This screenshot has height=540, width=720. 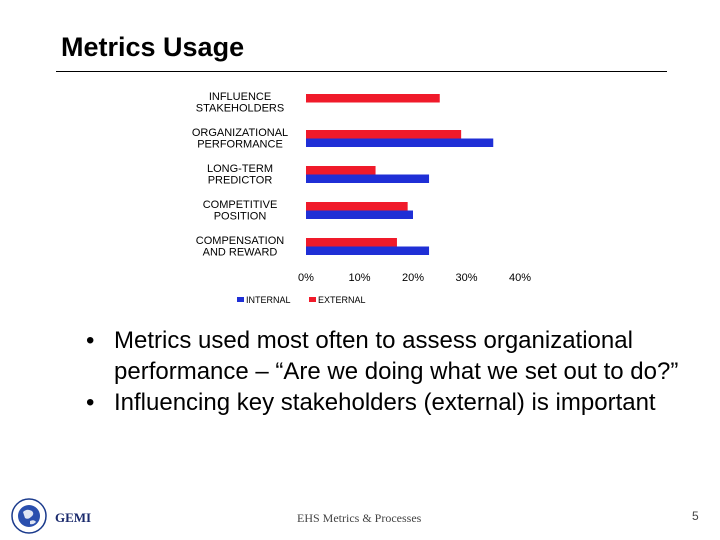 I want to click on globe-logo-icon, so click(x=29, y=516).